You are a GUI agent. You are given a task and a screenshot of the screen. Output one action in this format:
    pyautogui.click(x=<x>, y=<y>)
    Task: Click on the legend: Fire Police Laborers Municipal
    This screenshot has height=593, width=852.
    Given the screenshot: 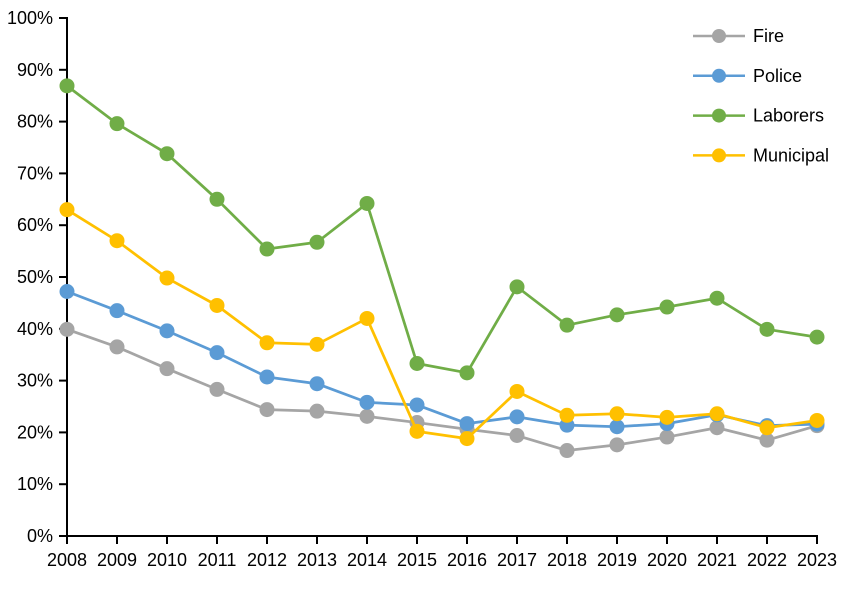 What is the action you would take?
    pyautogui.click(x=761, y=95)
    